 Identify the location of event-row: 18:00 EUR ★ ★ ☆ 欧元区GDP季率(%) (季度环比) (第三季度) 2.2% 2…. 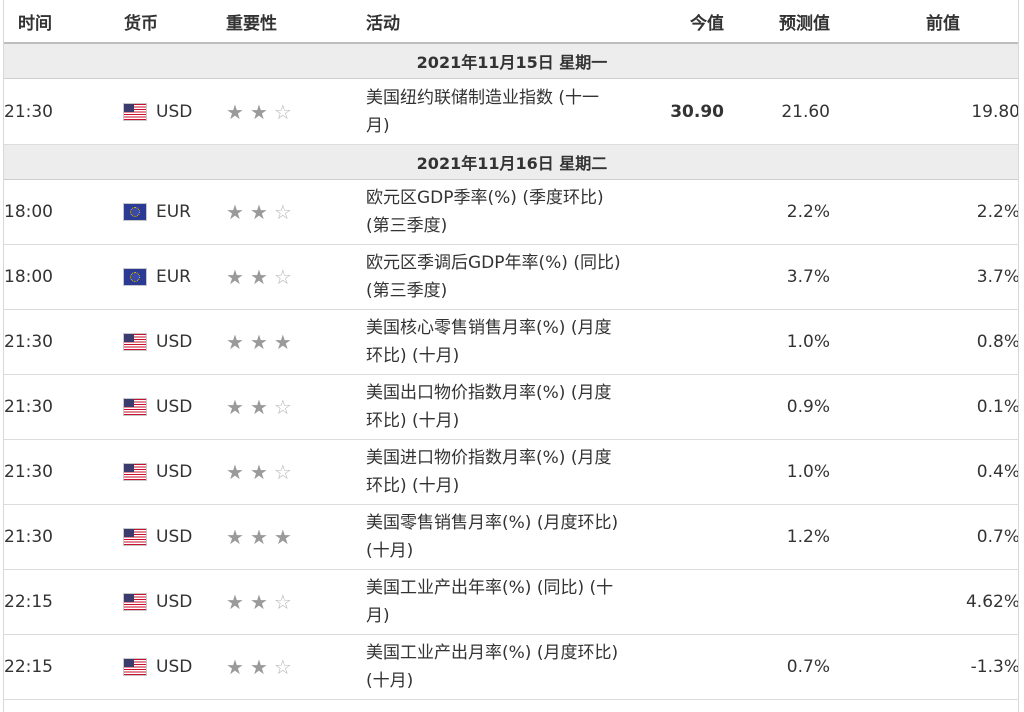
(511, 212).